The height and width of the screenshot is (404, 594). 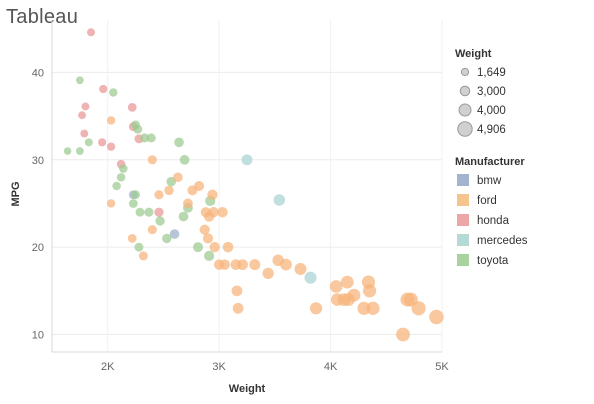 What do you see at coordinates (493, 261) in the screenshot?
I see `color-legend-label: toyota` at bounding box center [493, 261].